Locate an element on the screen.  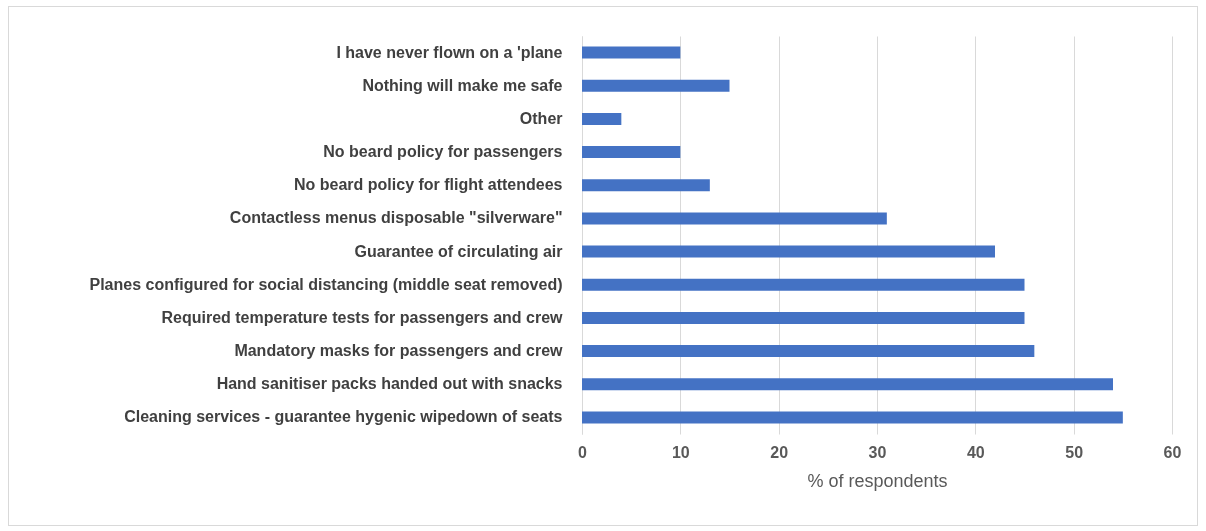
y-tick-label: Guarantee of circulating air is located at coordinates (458, 251).